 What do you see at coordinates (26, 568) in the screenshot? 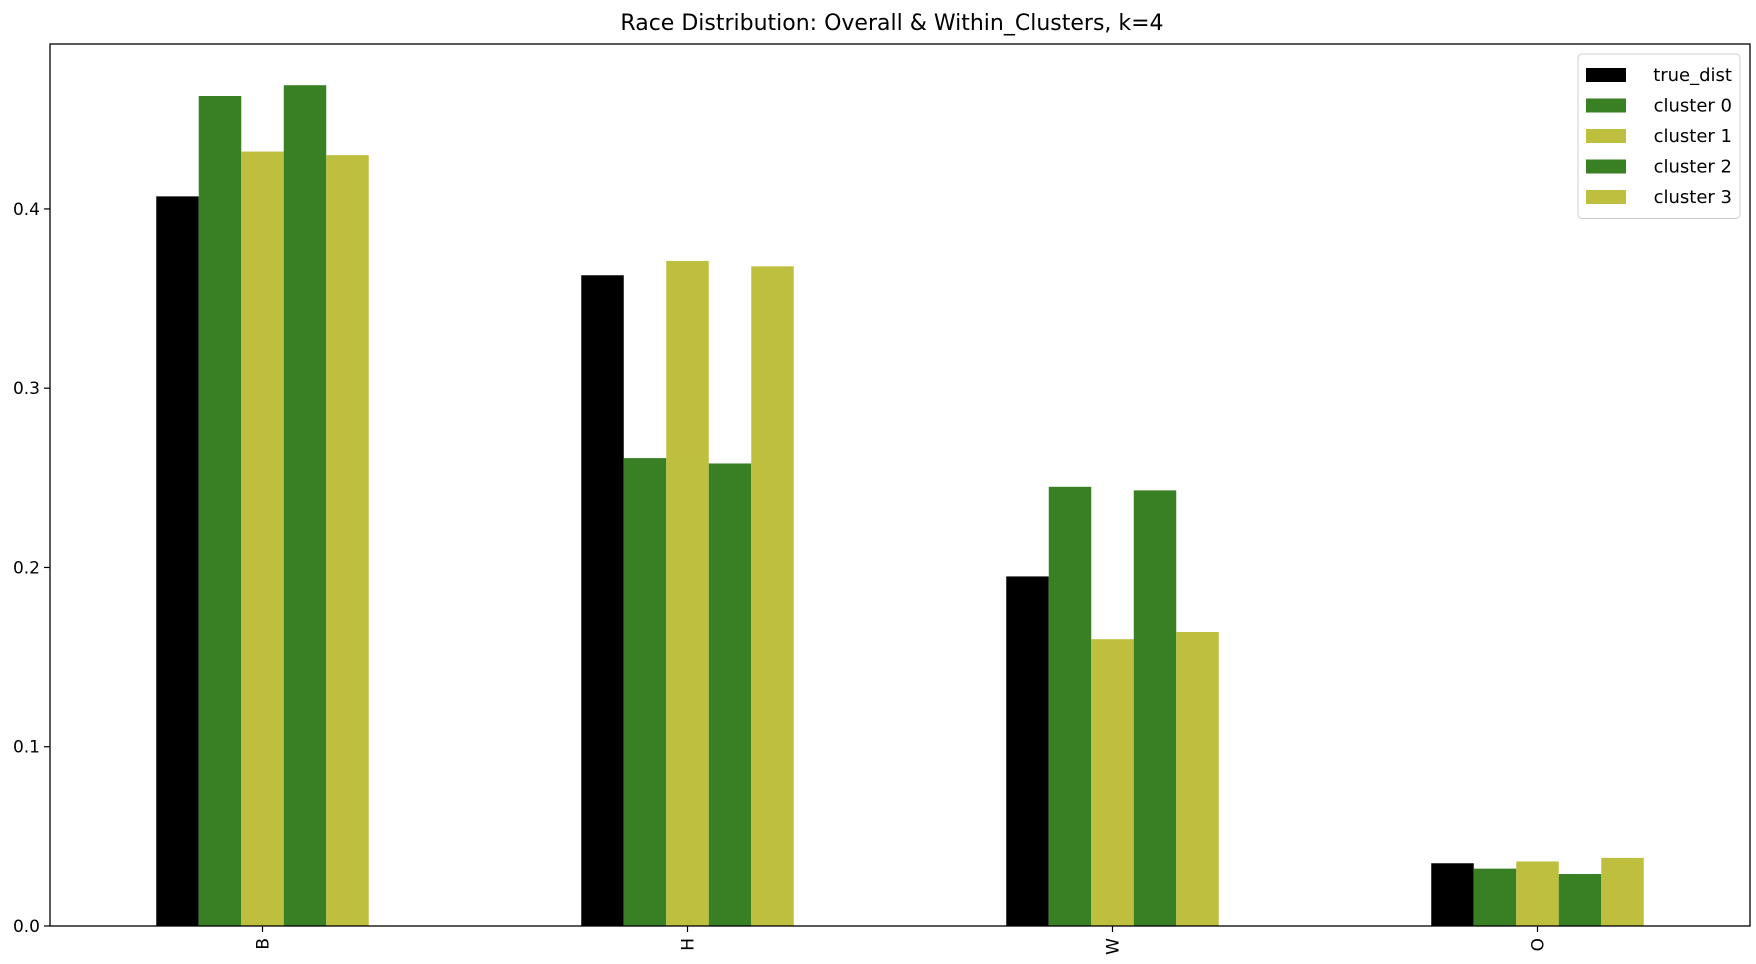
I see `y-tick-label: 0.2` at bounding box center [26, 568].